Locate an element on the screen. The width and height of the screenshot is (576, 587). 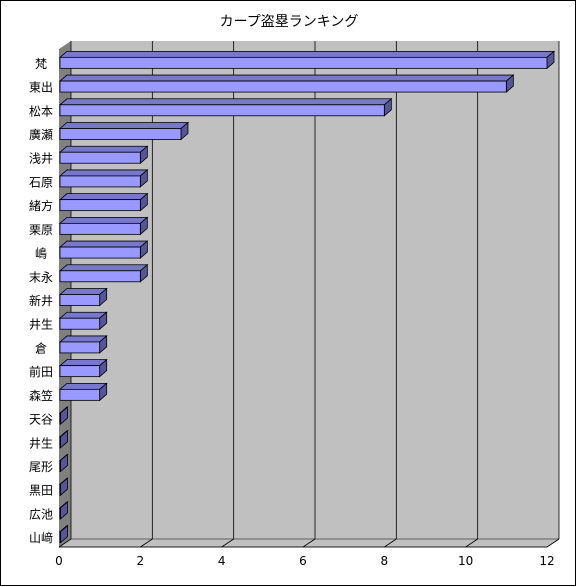
y-category-label: 天谷 is located at coordinates (41, 420).